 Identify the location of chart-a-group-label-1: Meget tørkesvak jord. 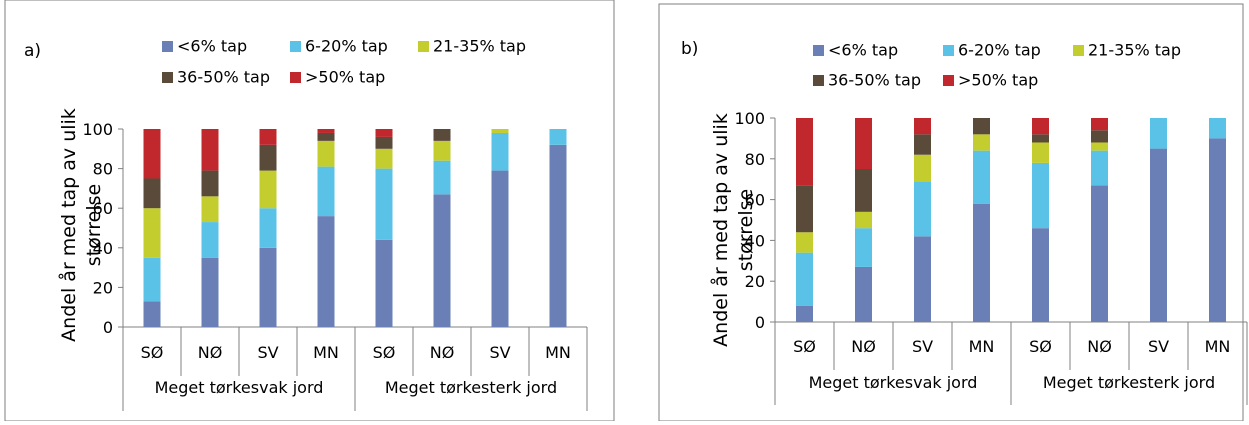
(239, 387).